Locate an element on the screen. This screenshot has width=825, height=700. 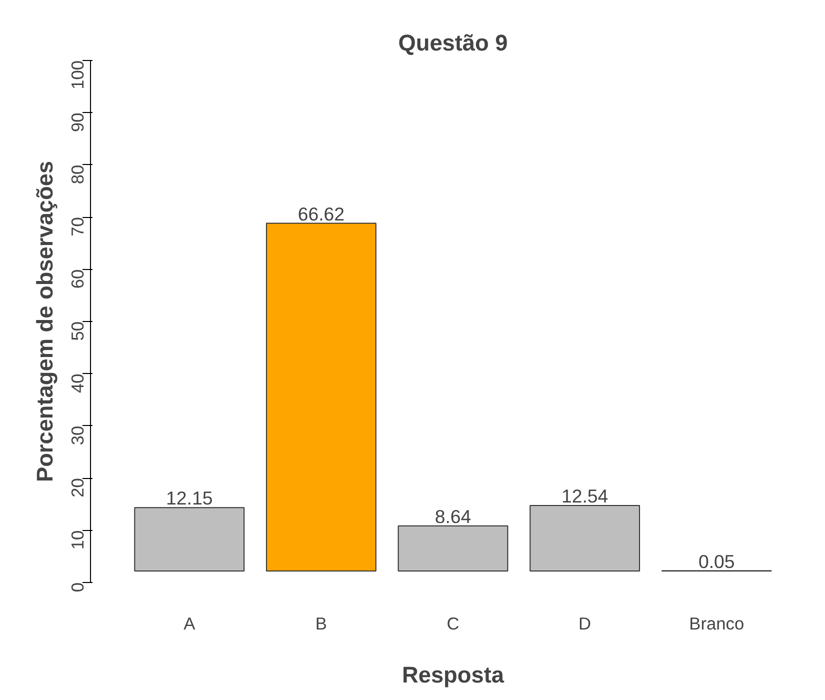
x-tick-label: C is located at coordinates (453, 624).